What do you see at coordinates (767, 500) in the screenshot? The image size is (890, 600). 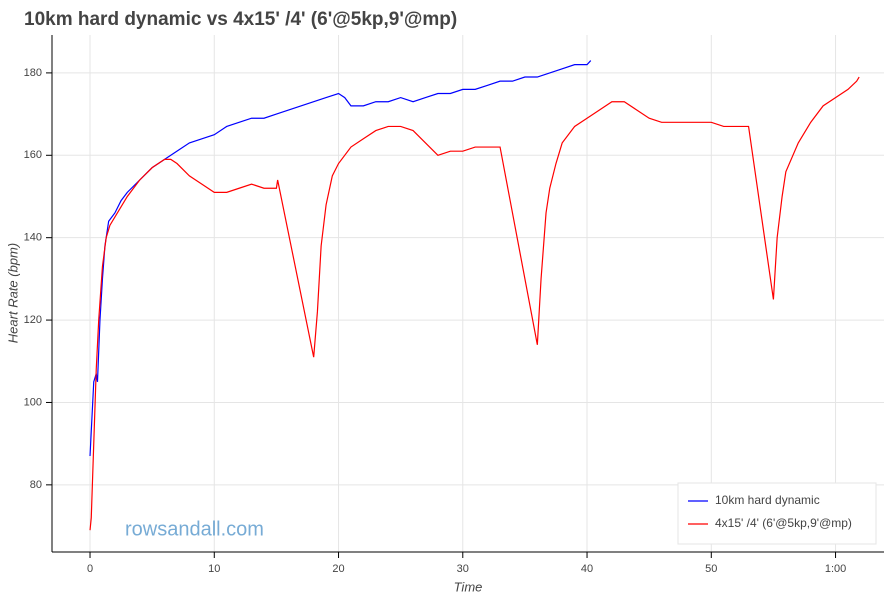 I see `legend-label: 10km hard dynamic` at bounding box center [767, 500].